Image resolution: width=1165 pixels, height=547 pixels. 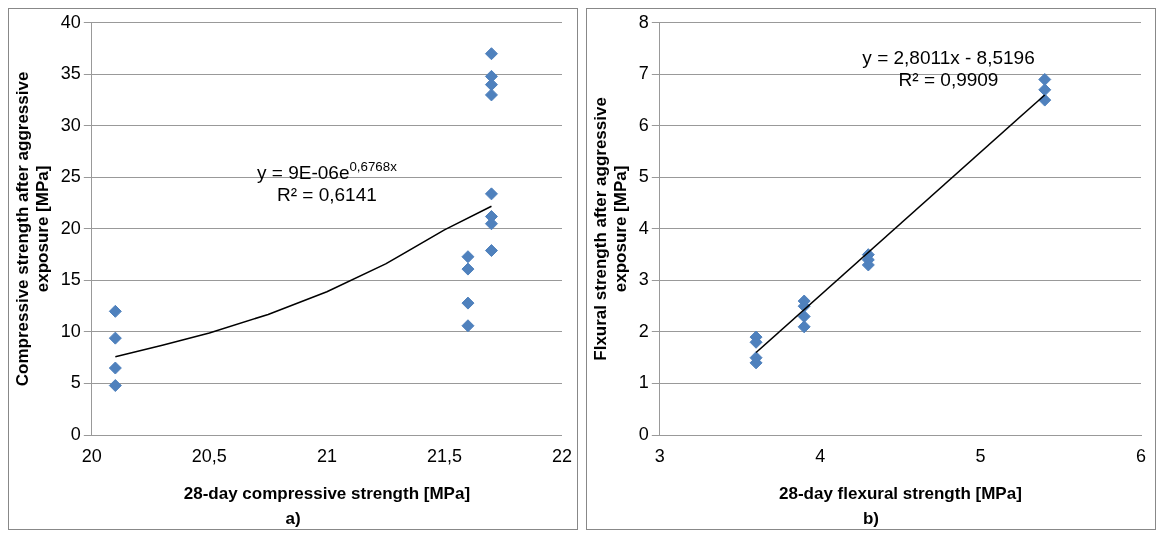 What do you see at coordinates (643, 330) in the screenshot?
I see `y-tick-label: 2` at bounding box center [643, 330].